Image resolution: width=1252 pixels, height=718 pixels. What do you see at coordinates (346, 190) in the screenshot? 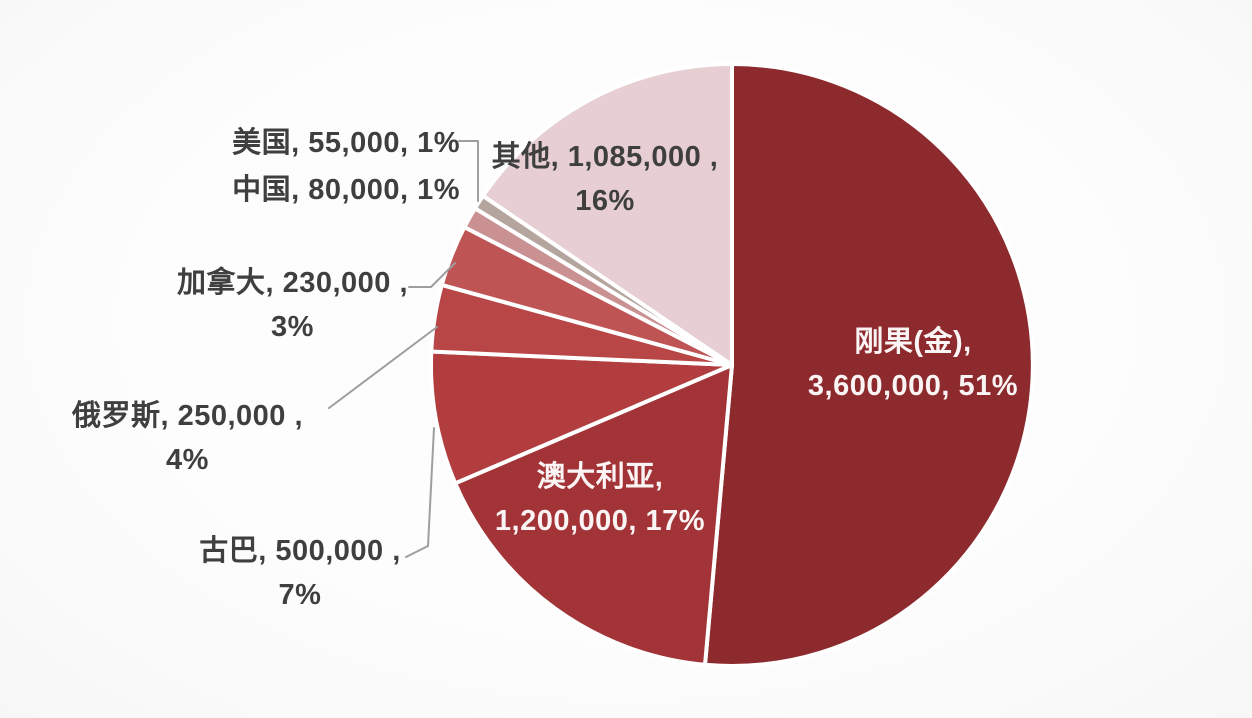
I see `slice-label-china-line1: 中国, 80,000, 1%` at bounding box center [346, 190].